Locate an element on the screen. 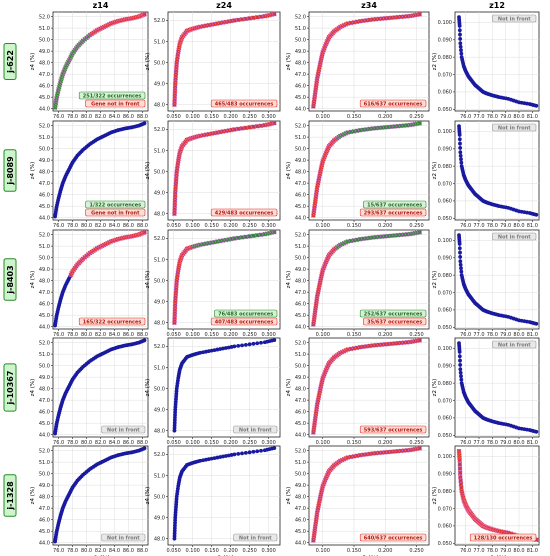 The height and width of the screenshot is (556, 550). x-tick-label: 0.250 is located at coordinates (416, 335).